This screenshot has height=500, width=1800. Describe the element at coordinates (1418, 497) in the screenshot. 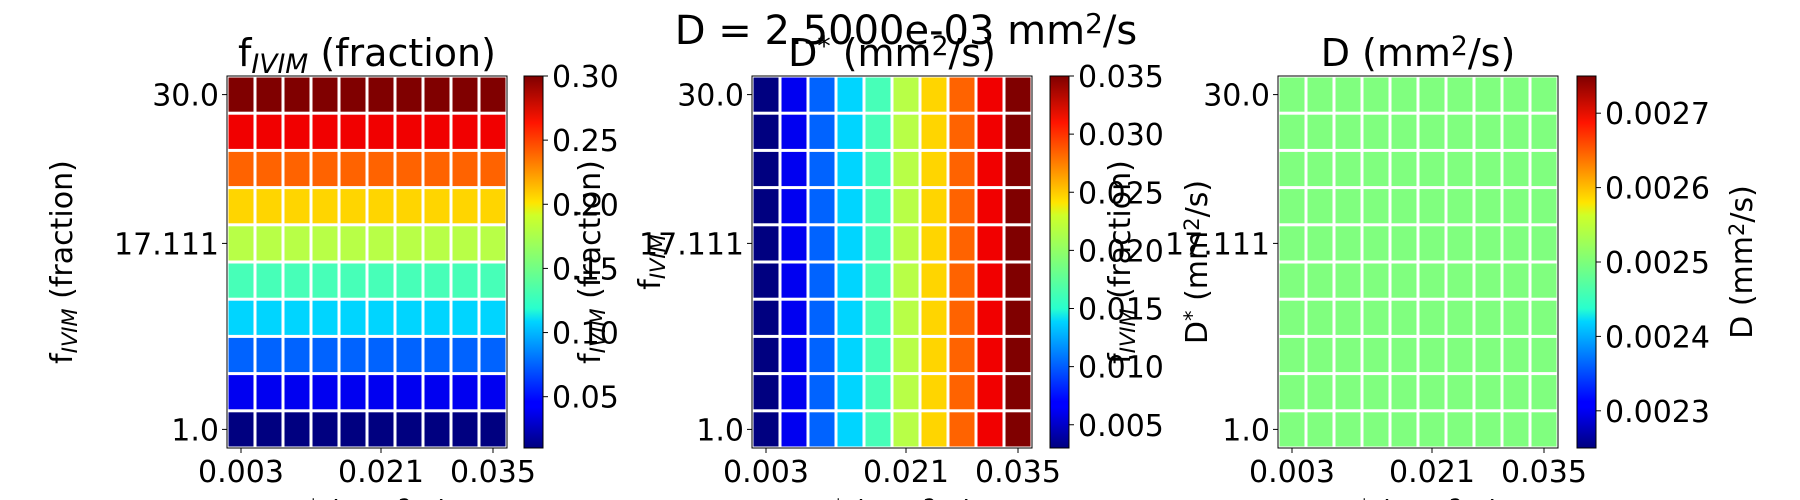

I see `x-axis-label: D* (mm2/s)` at that location.